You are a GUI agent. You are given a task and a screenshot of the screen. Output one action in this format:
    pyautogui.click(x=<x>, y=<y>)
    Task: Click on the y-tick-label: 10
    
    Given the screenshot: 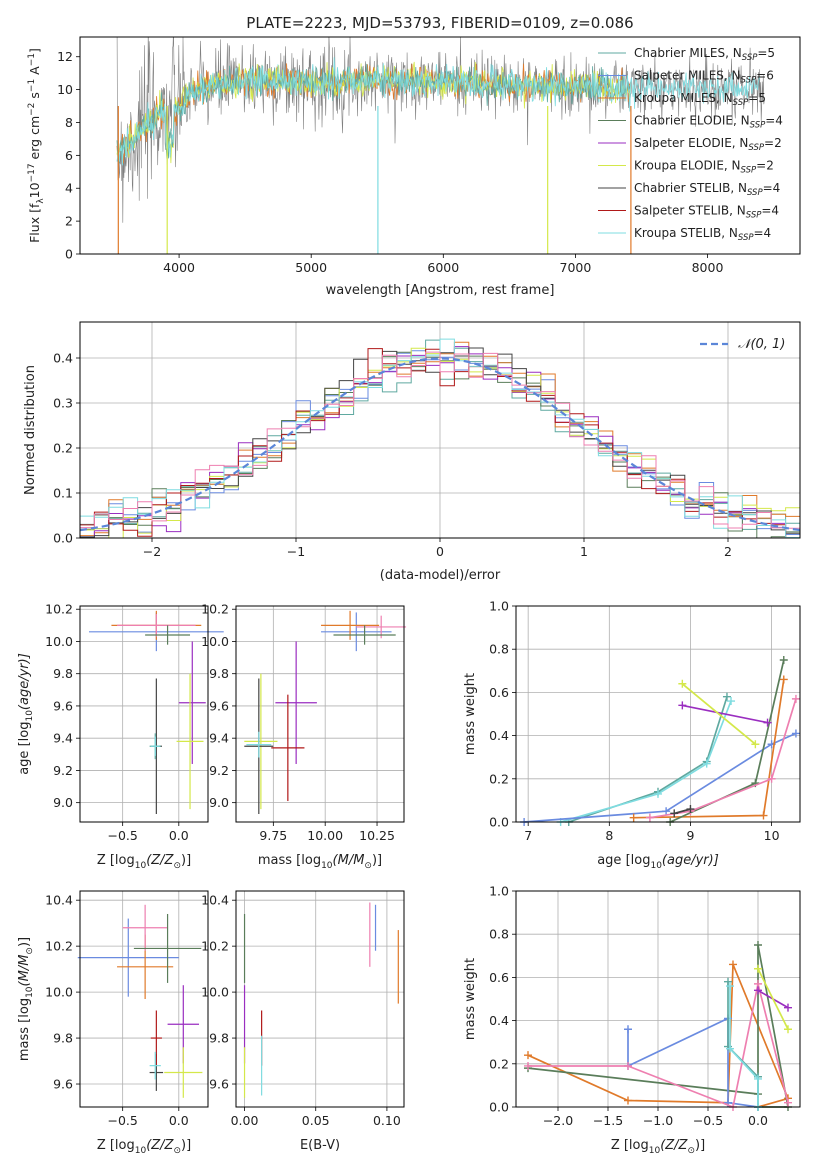 What is the action you would take?
    pyautogui.click(x=65, y=89)
    